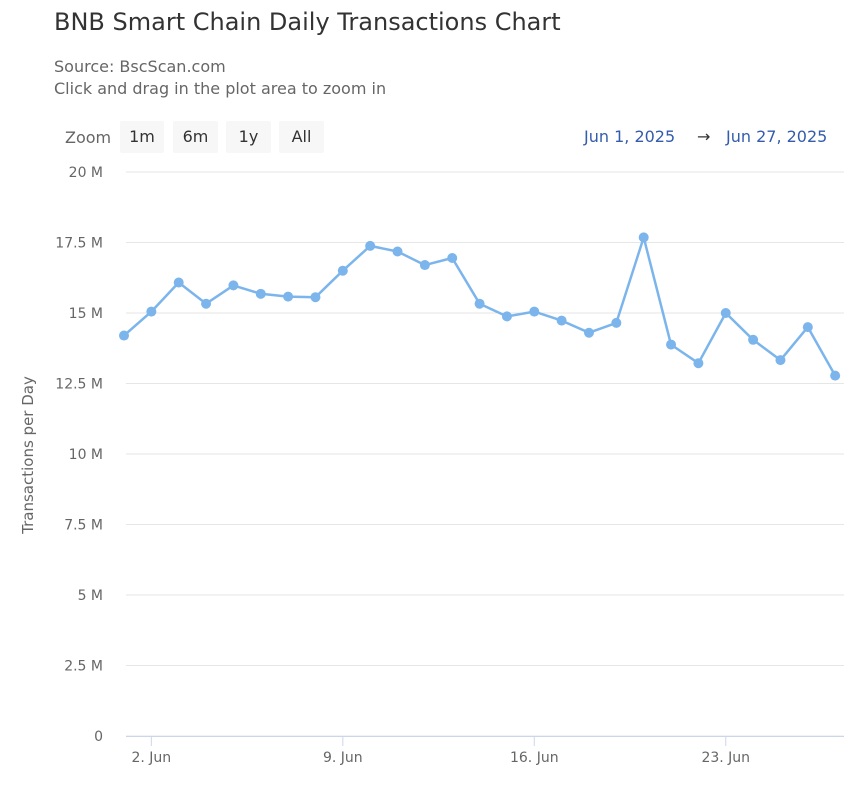 This screenshot has width=856, height=785. Describe the element at coordinates (140, 66) in the screenshot. I see `chart-source: Source: BscScan.com` at that location.